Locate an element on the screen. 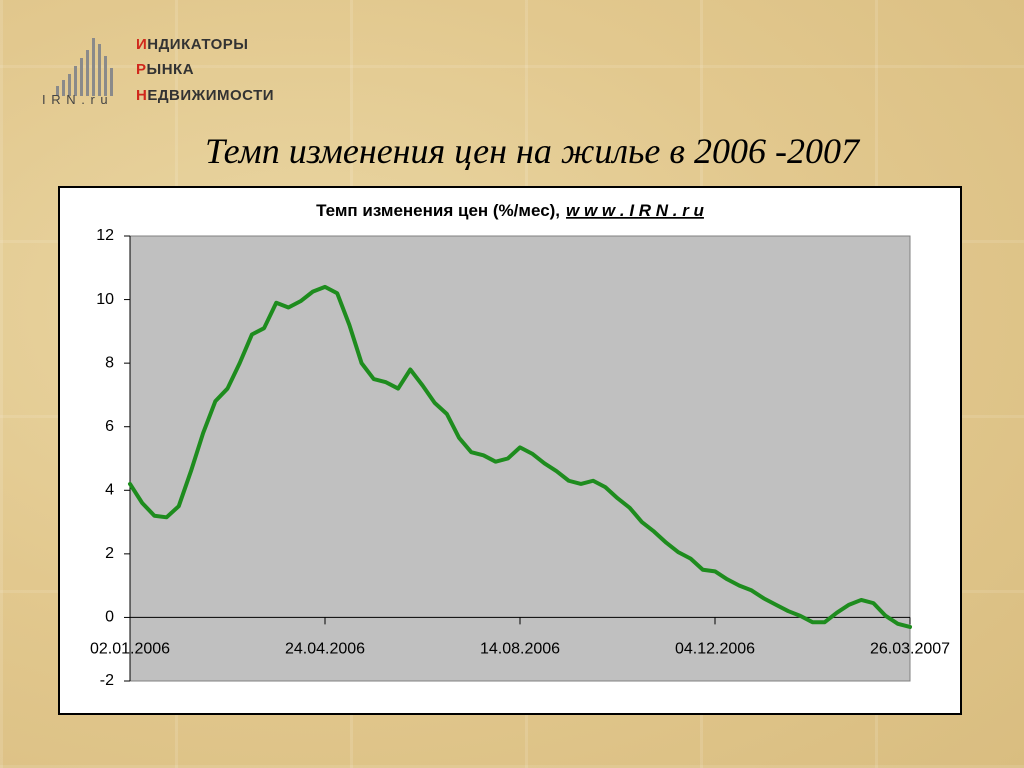 The width and height of the screenshot is (1024, 768). y-tick-label: 2 is located at coordinates (109, 553).